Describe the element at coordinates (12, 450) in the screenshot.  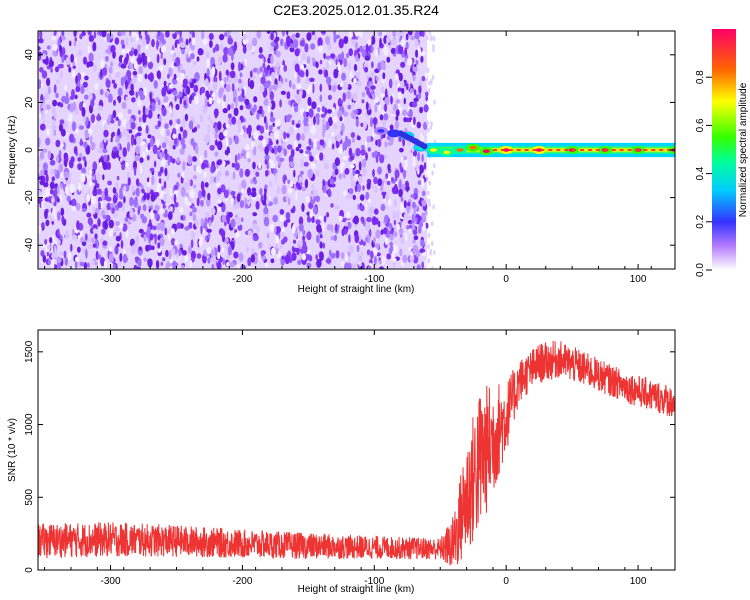
I see `snr-y-label: SNR (10 * v/v)` at that location.